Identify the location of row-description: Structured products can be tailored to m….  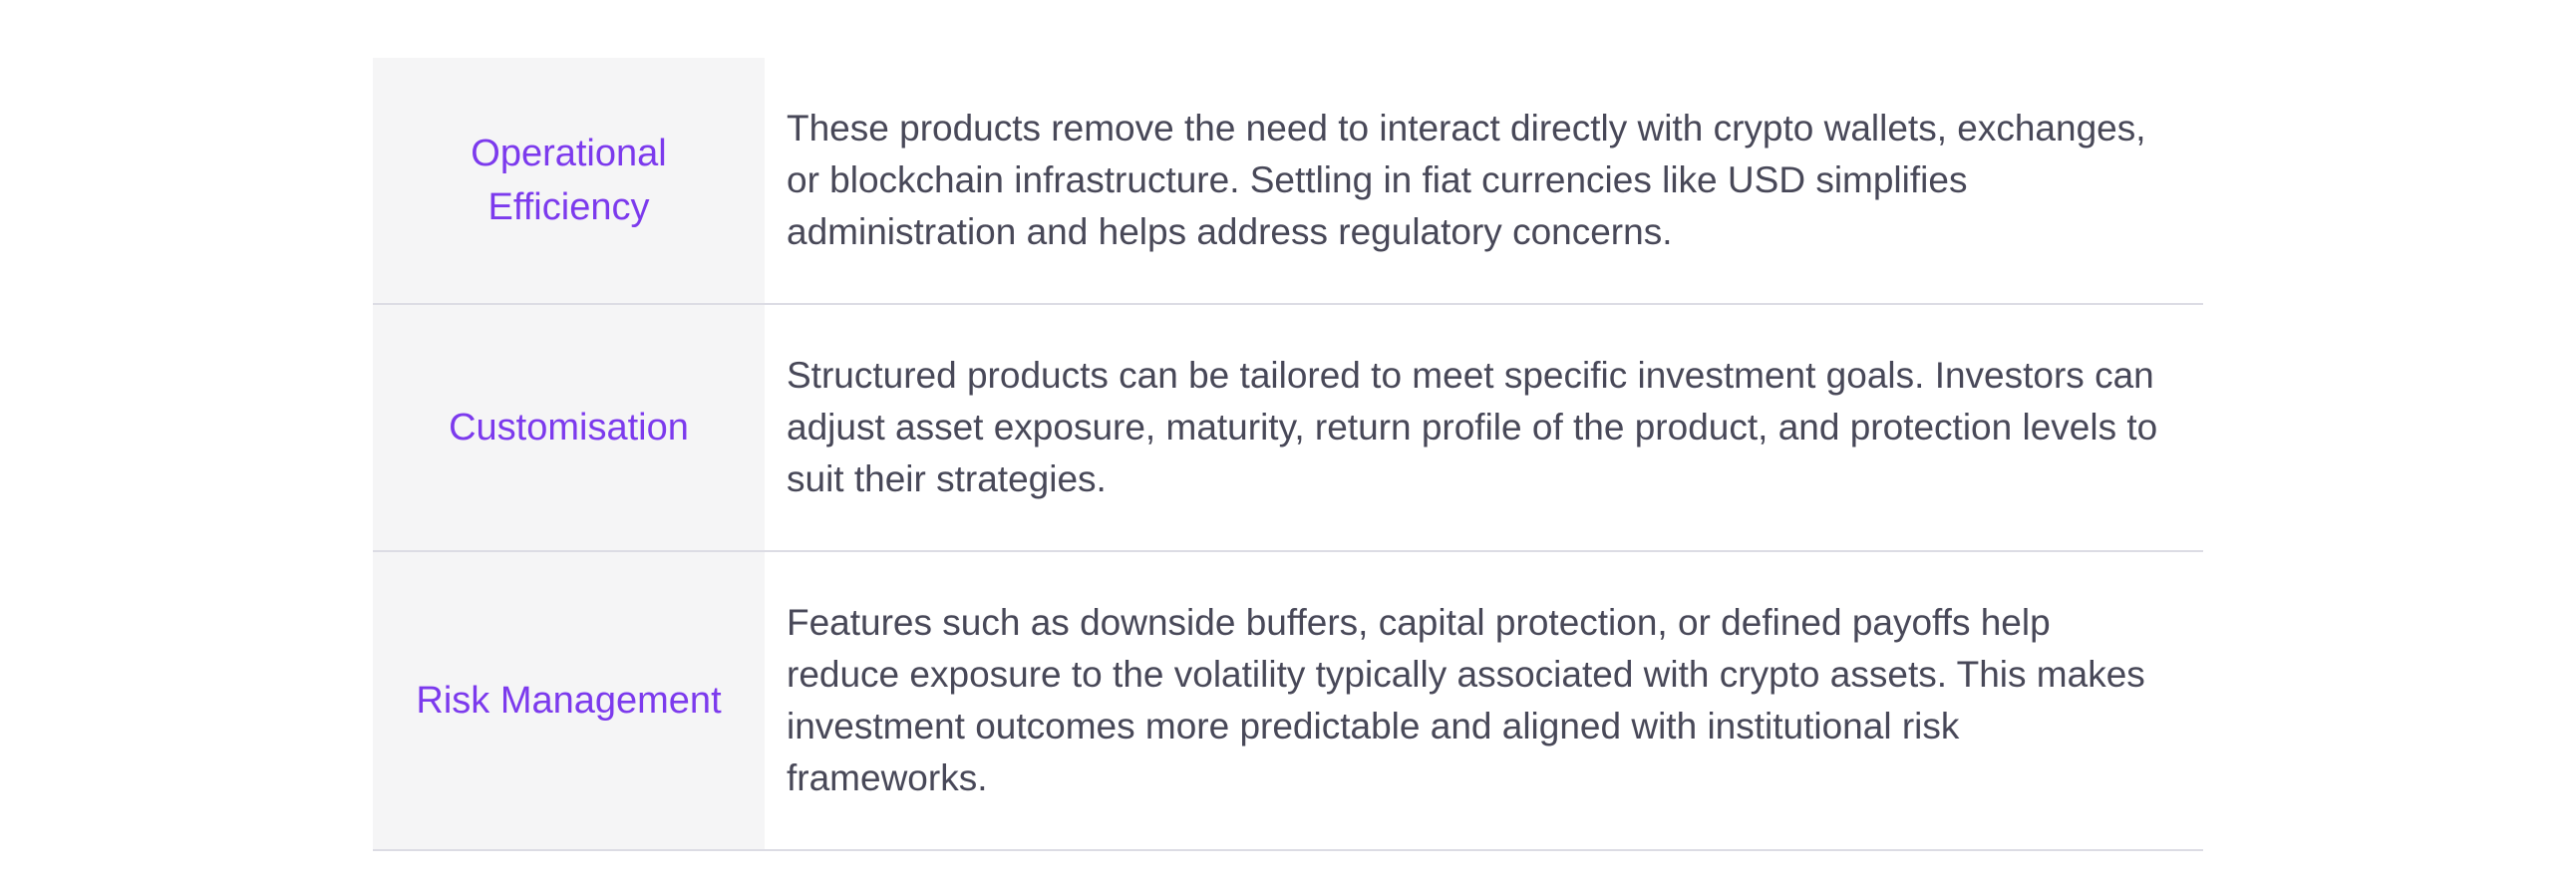
(1472, 427).